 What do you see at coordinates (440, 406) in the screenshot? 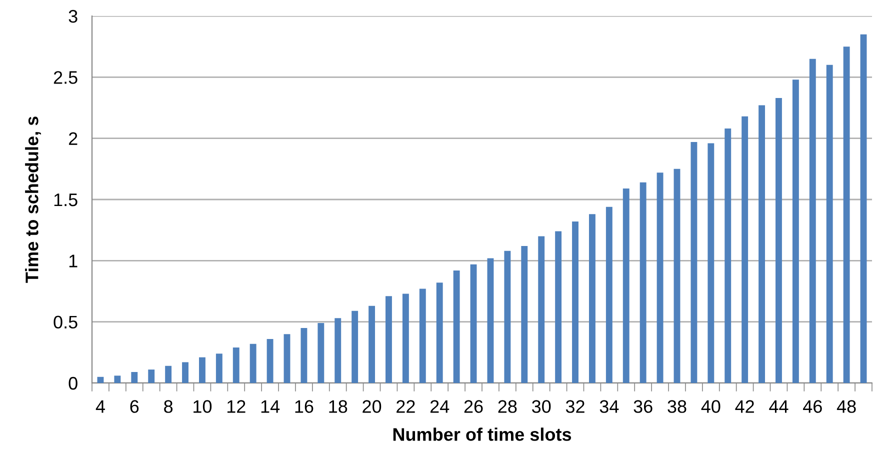
I see `x-tick-label: 24` at bounding box center [440, 406].